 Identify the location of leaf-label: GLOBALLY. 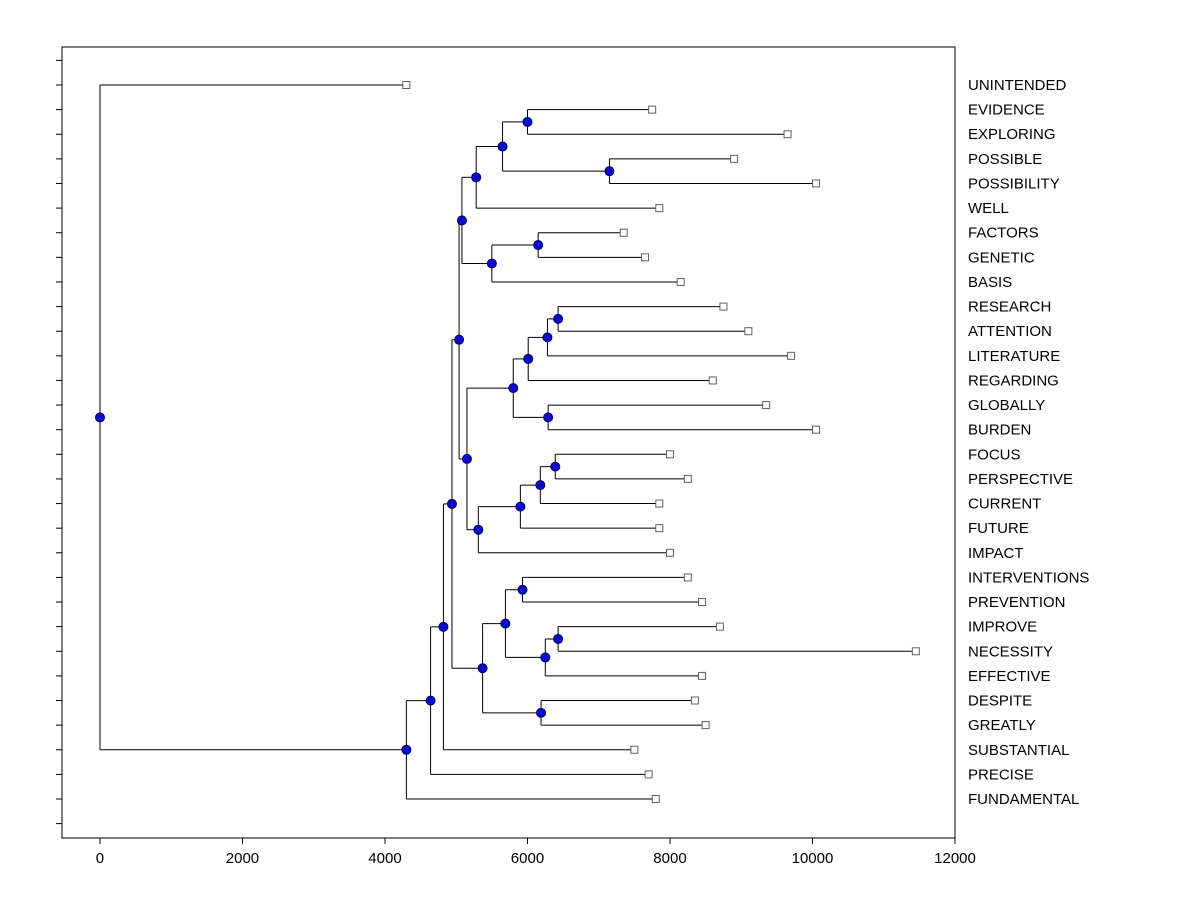
(1006, 405).